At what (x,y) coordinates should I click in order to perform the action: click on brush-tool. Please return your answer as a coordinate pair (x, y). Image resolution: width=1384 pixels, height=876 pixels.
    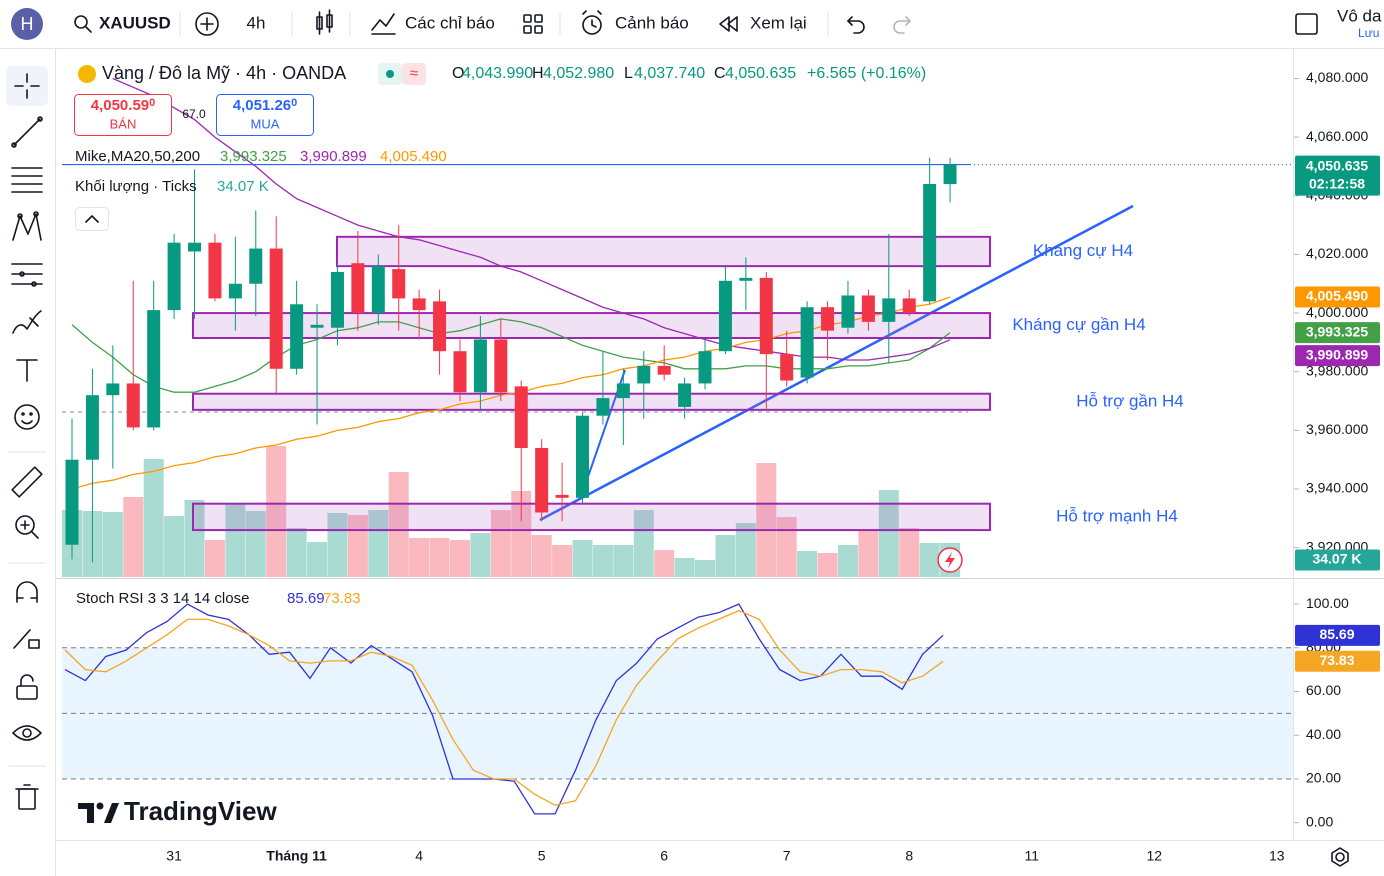
    Looking at the image, I should click on (27, 322).